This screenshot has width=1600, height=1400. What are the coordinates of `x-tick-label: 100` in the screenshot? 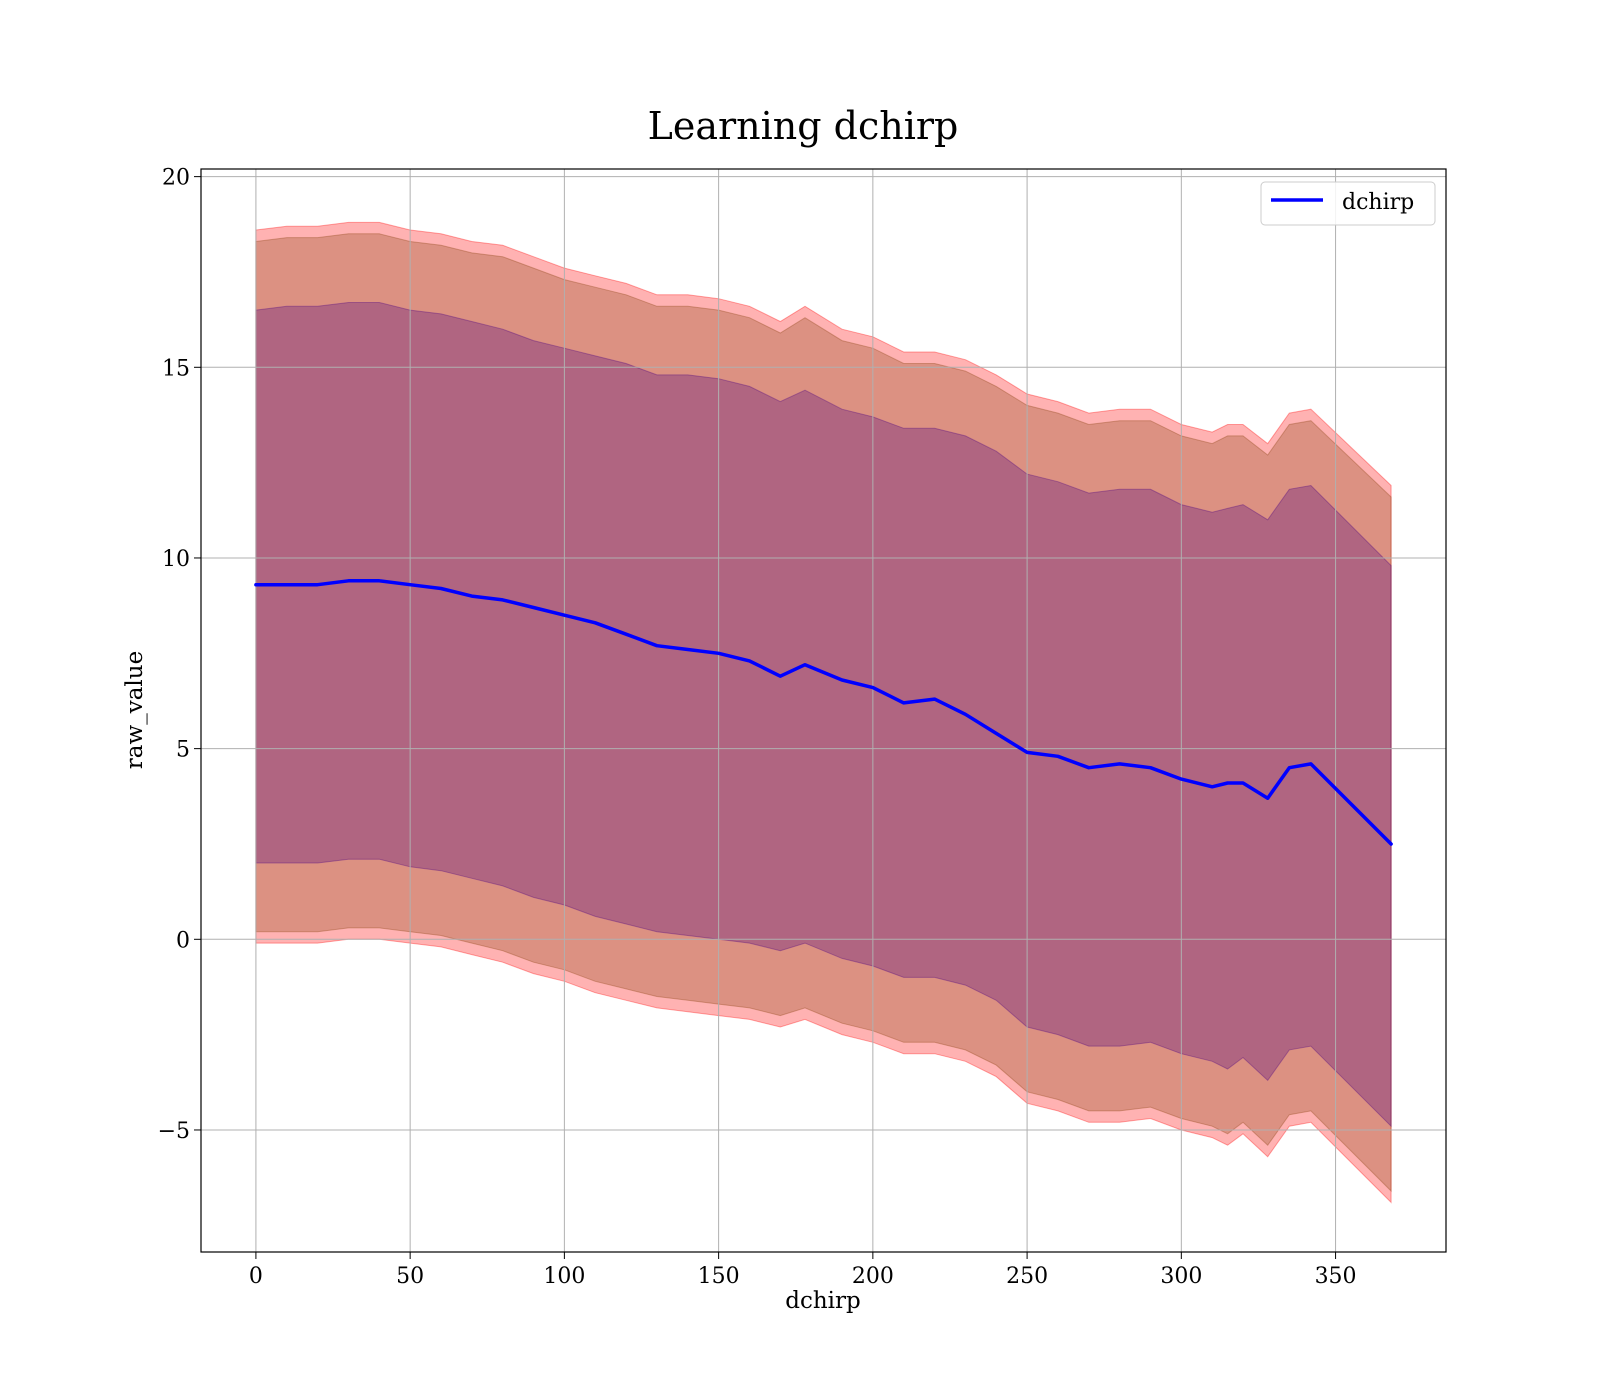 It's located at (564, 1276).